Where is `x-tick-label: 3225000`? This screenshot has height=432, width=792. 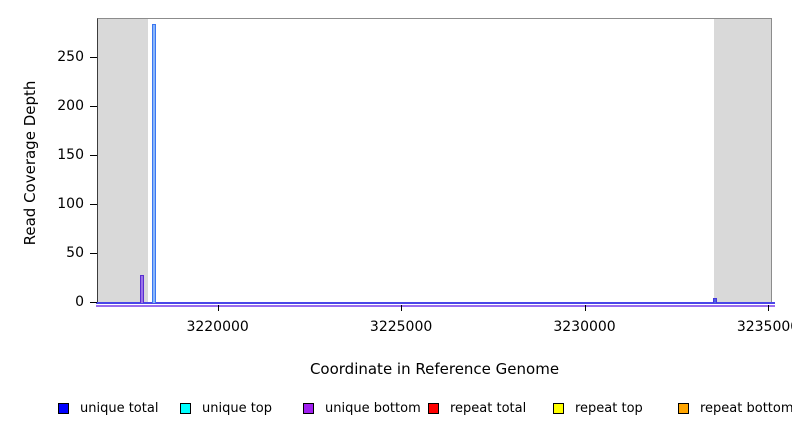 x-tick-label: 3225000 is located at coordinates (401, 327).